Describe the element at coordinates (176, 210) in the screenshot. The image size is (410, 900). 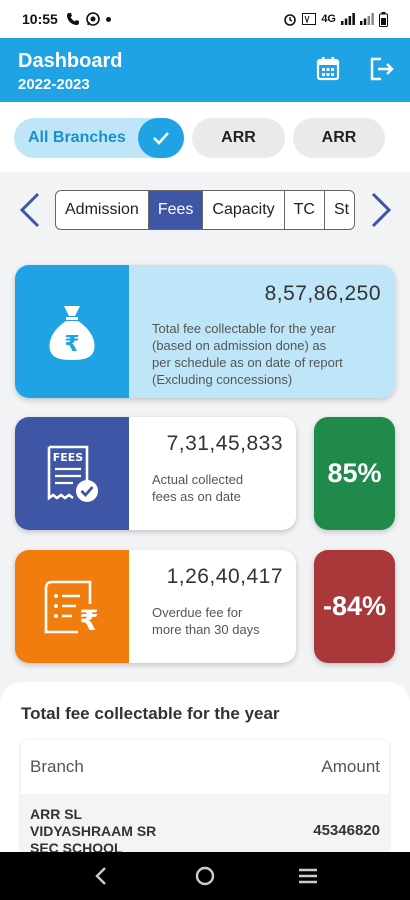
I see `tab-fees: Fees` at that location.